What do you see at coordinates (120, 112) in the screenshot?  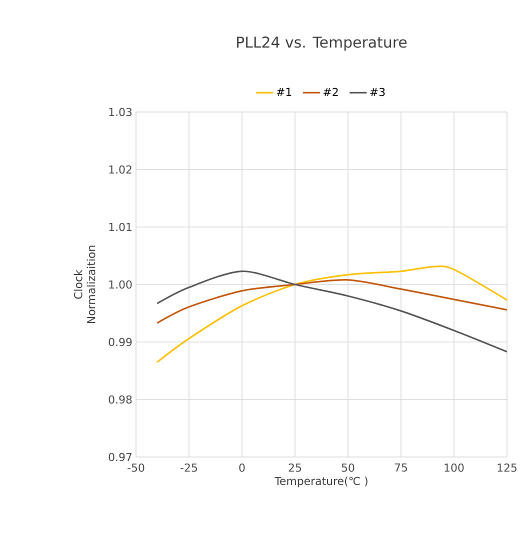 I see `y-tick-label: 1.03` at bounding box center [120, 112].